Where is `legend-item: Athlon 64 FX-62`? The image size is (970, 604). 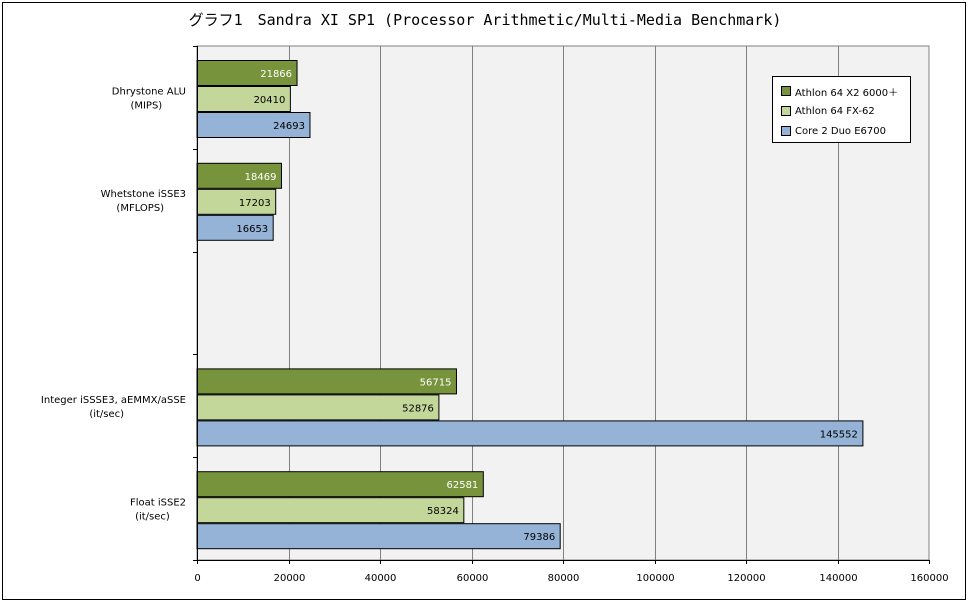 legend-item: Athlon 64 FX-62 is located at coordinates (845, 111).